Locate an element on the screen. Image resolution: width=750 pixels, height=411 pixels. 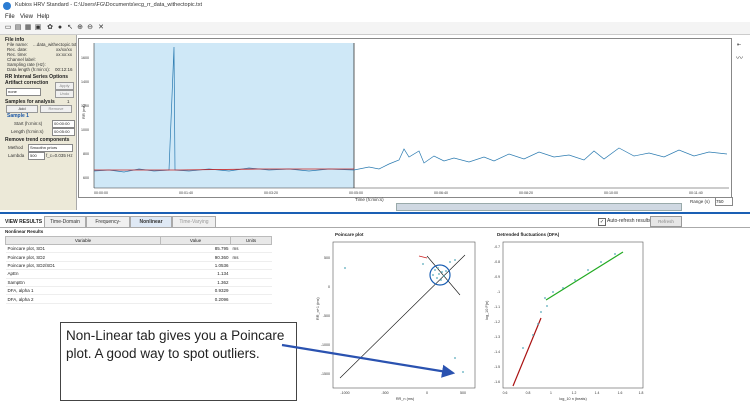
rr-xtick: 00:00:00 is located at coordinates (101, 193).